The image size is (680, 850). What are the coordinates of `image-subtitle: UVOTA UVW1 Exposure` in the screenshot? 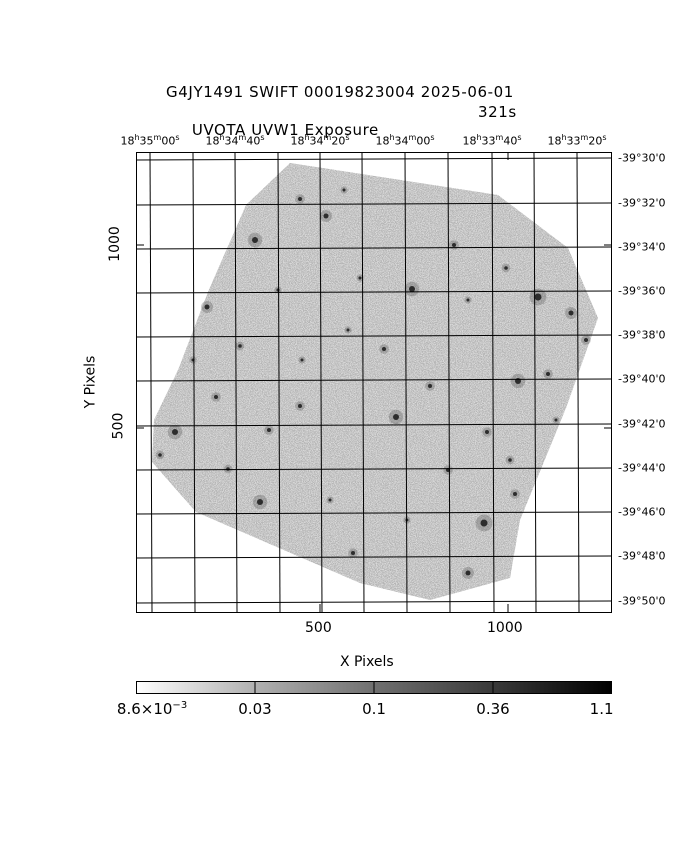 It's located at (340, 121).